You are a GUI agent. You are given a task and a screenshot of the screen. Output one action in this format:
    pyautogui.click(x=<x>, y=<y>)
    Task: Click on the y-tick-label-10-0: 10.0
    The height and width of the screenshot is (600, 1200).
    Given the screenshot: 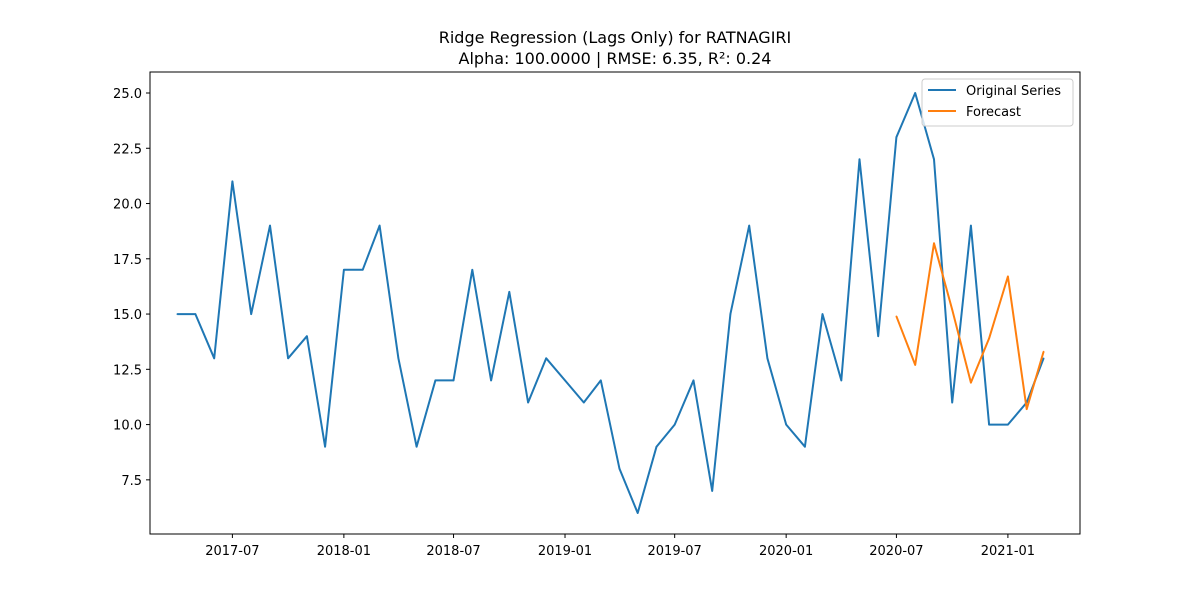 What is the action you would take?
    pyautogui.click(x=127, y=426)
    